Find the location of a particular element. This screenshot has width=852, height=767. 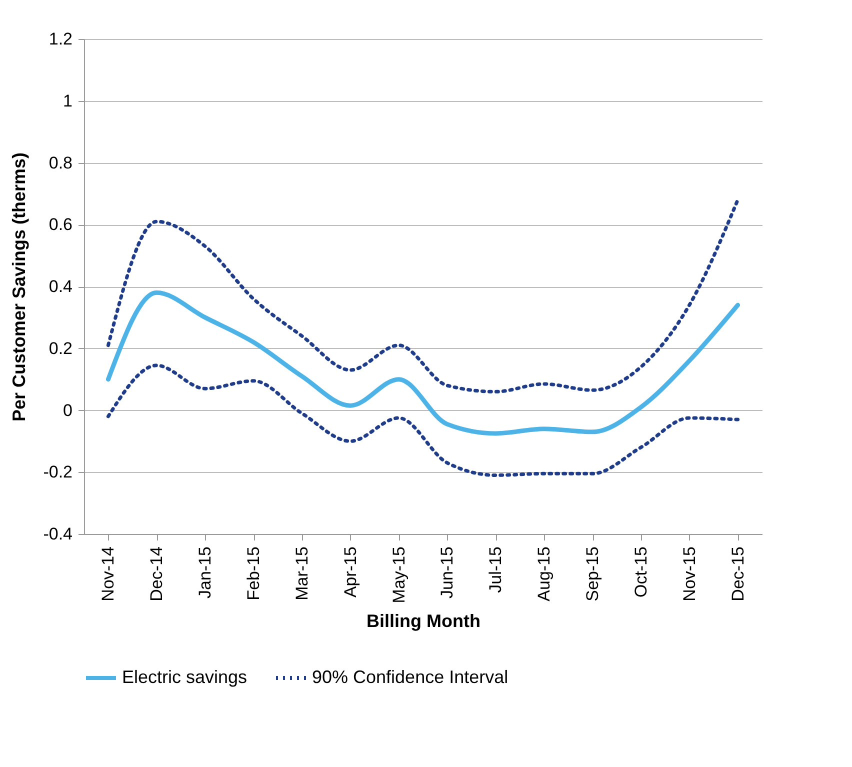

y-tick-label: 1 is located at coordinates (67, 100).